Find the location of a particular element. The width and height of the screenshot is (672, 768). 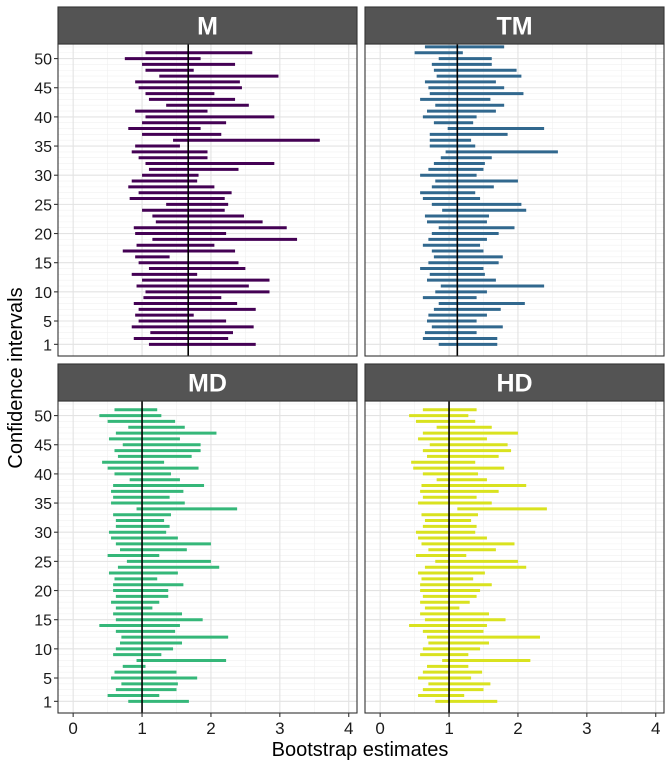

strip-label: TM is located at coordinates (514, 27).